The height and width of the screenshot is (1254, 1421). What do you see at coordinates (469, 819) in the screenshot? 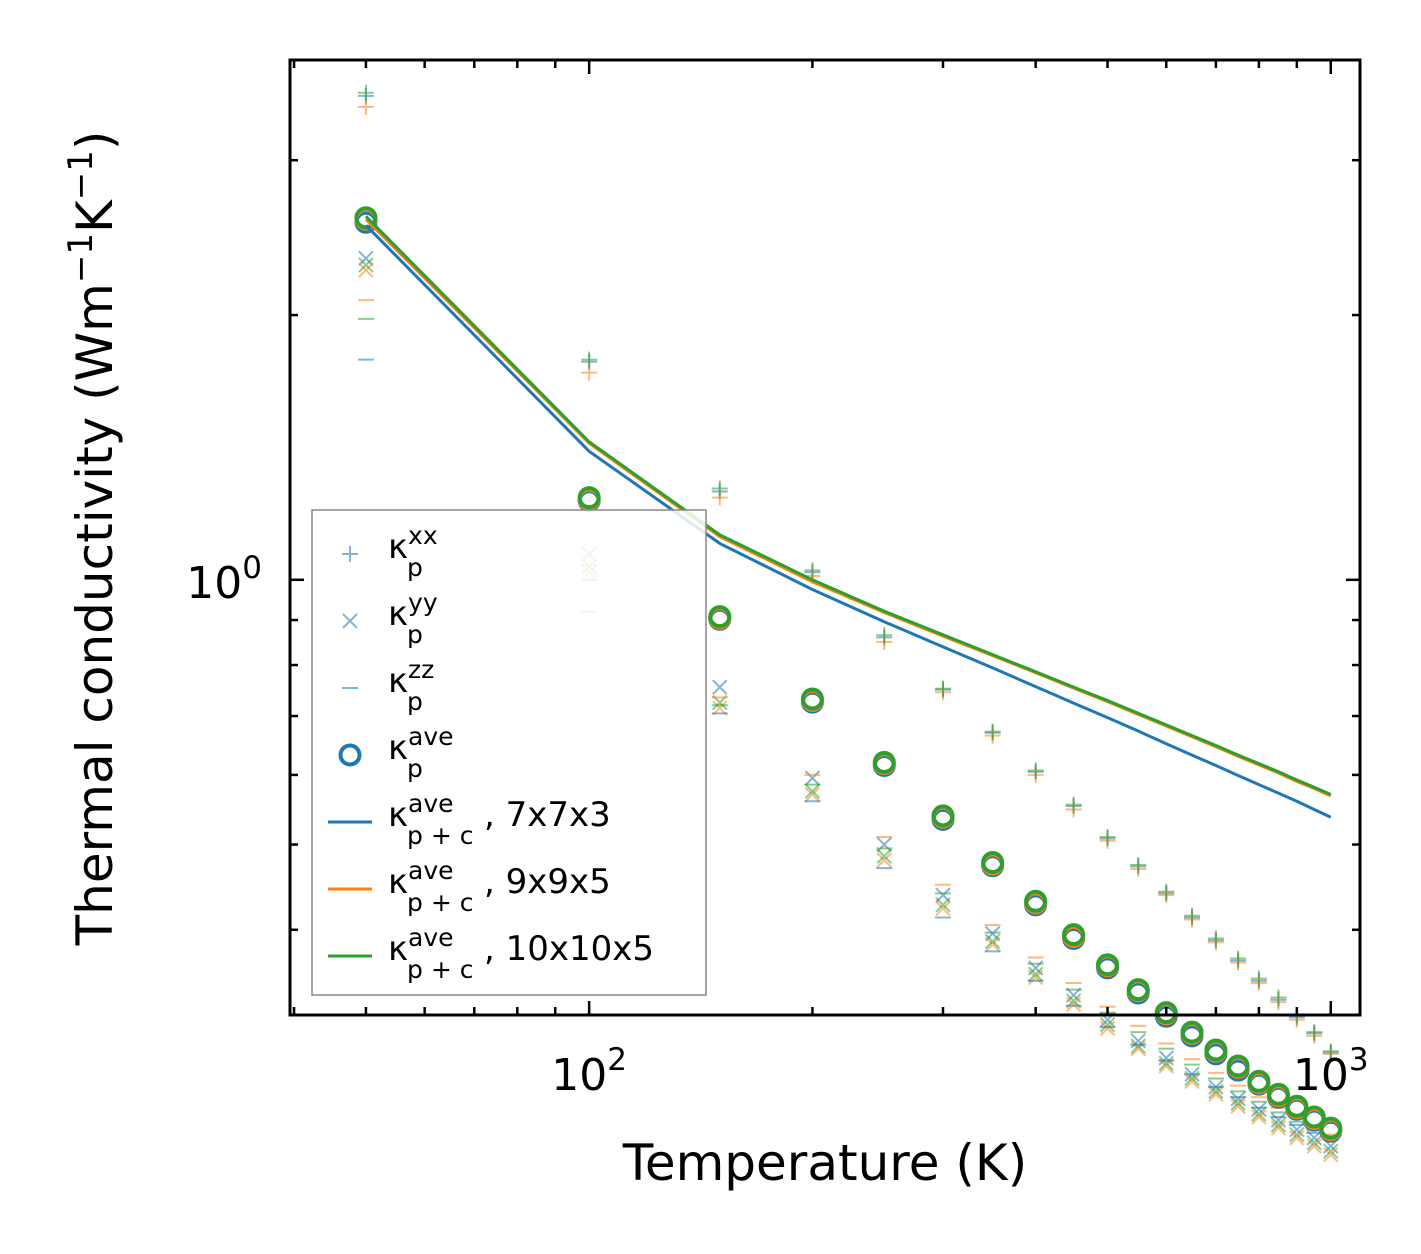
I see `legend-entry: κave p + c , 7x7x3` at bounding box center [469, 819].